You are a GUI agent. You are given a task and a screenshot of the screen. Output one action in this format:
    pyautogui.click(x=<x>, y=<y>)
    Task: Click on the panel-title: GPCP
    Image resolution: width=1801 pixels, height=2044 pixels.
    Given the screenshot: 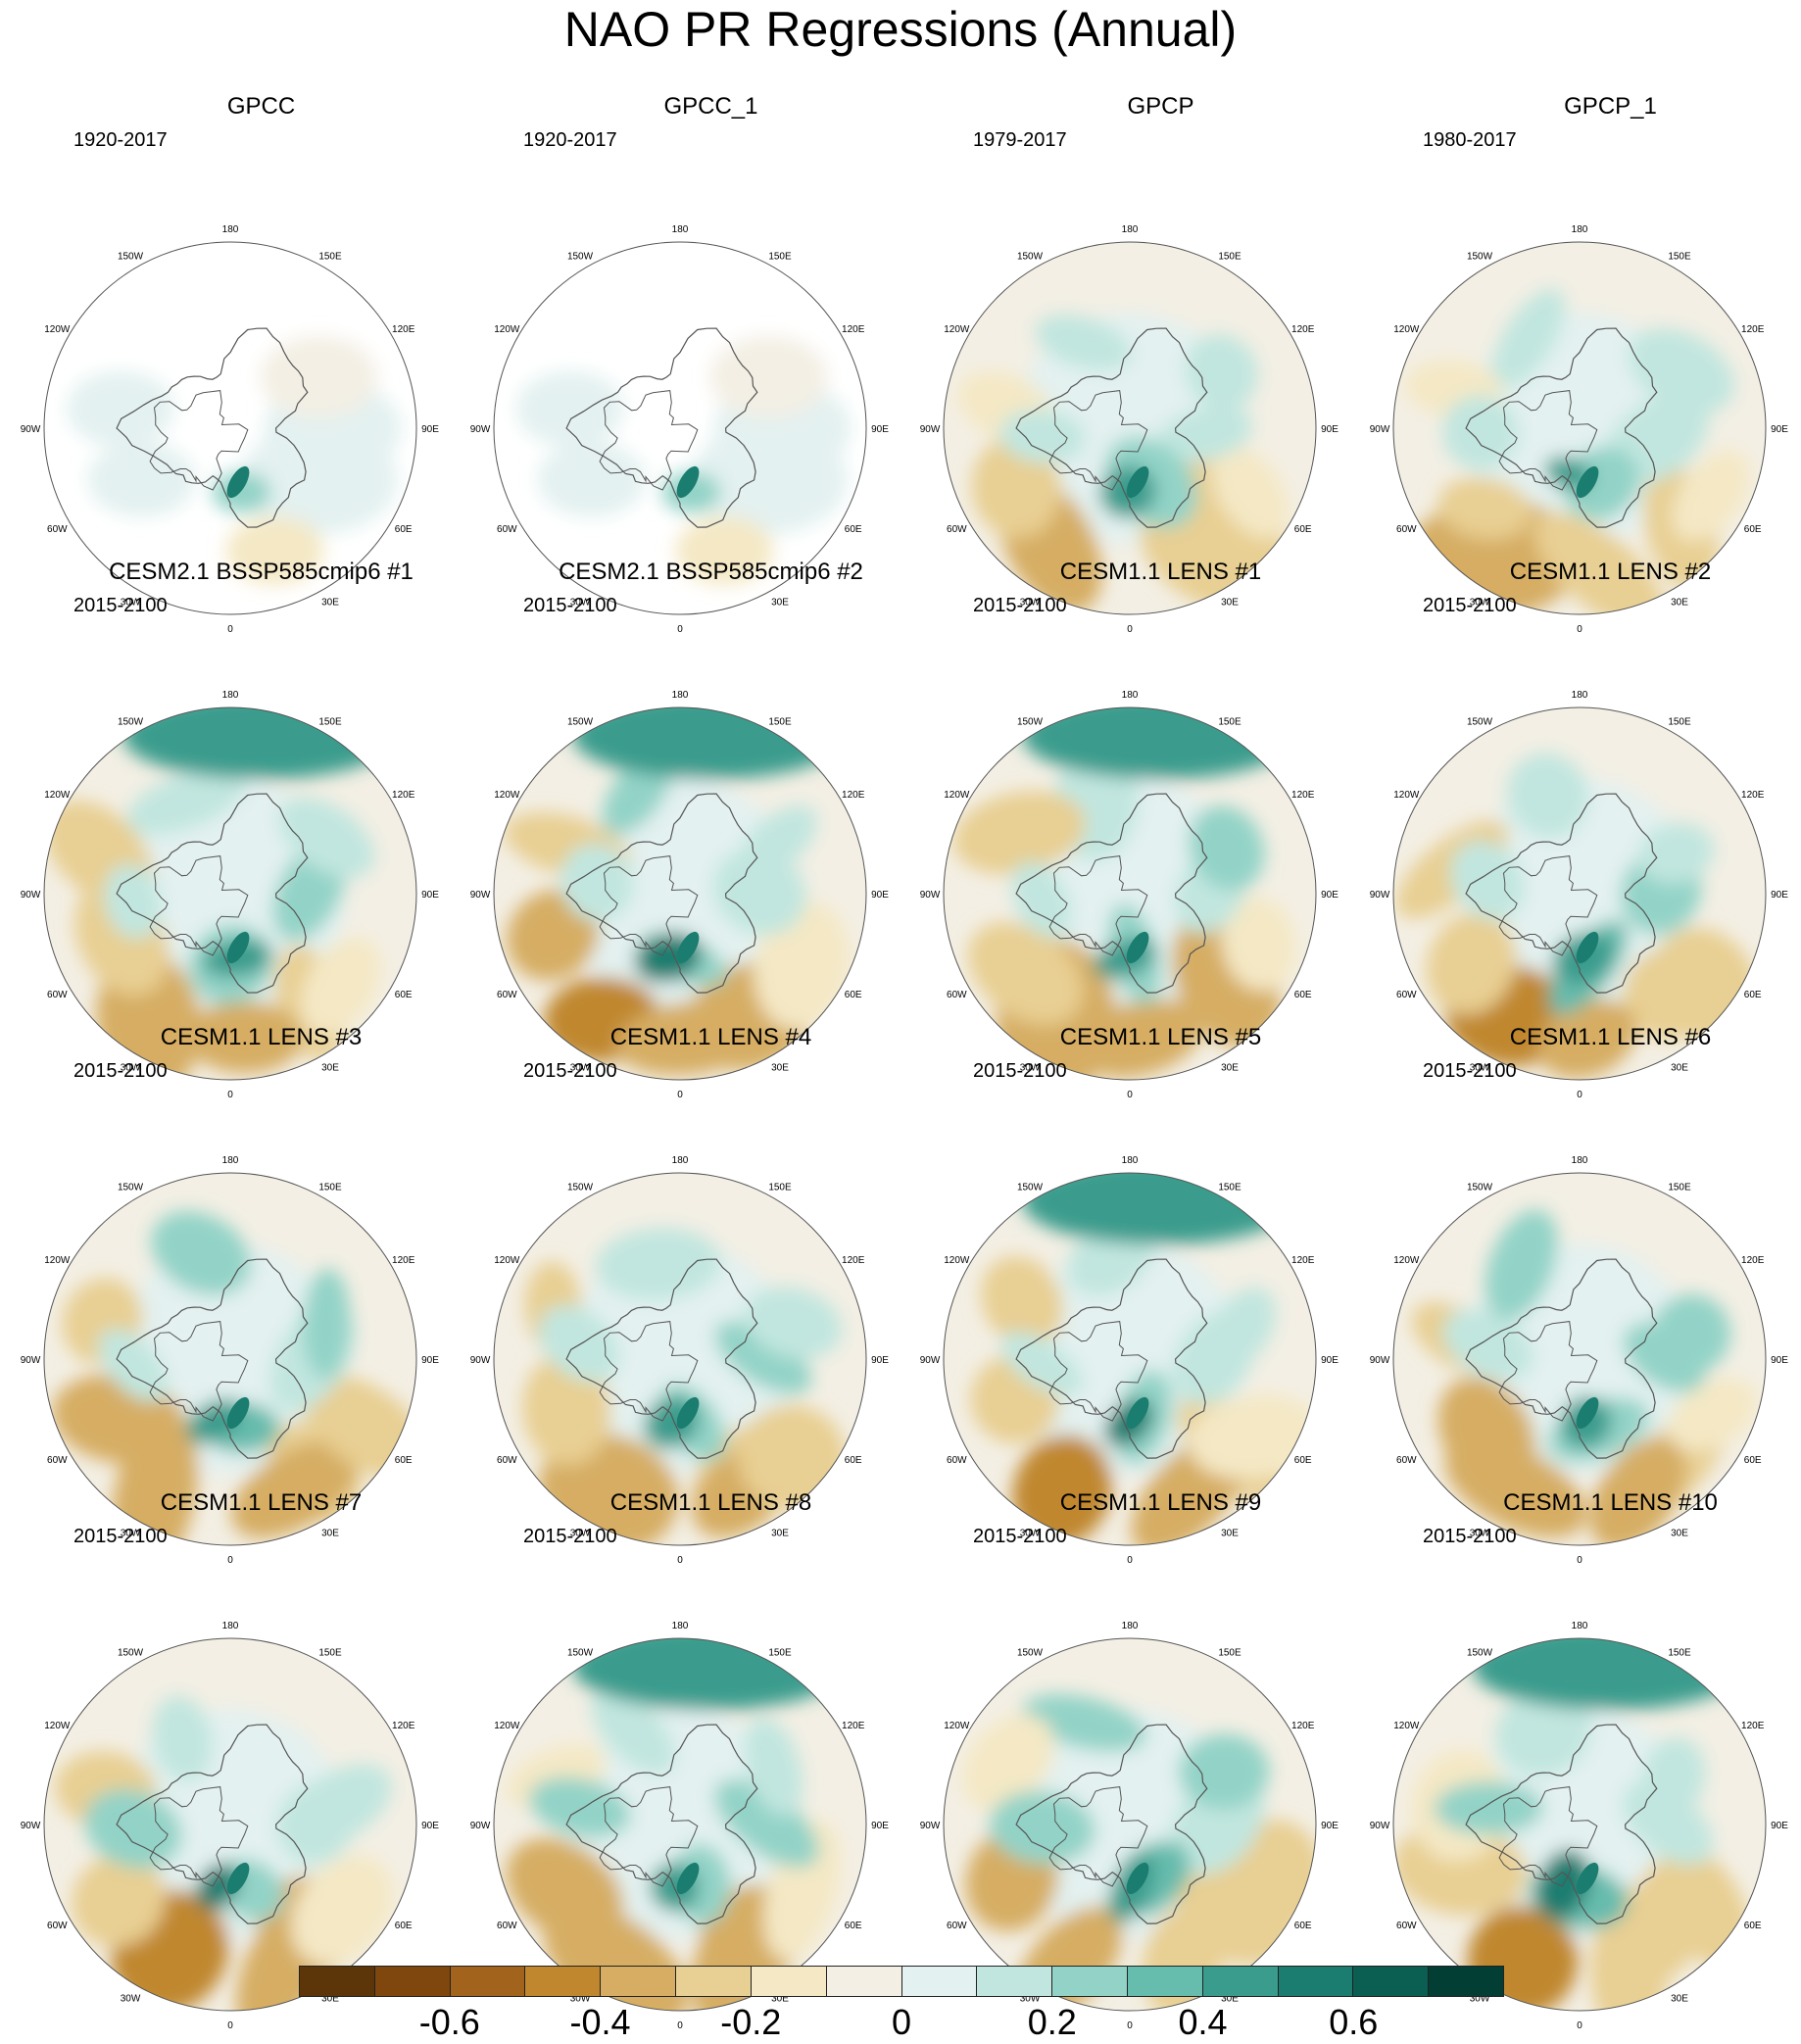 What is the action you would take?
    pyautogui.click(x=1160, y=106)
    